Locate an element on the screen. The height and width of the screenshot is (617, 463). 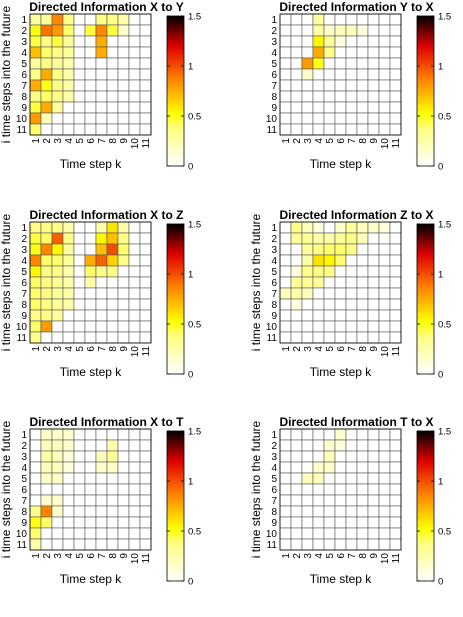
x-tick-label: 10 is located at coordinates (135, 352).